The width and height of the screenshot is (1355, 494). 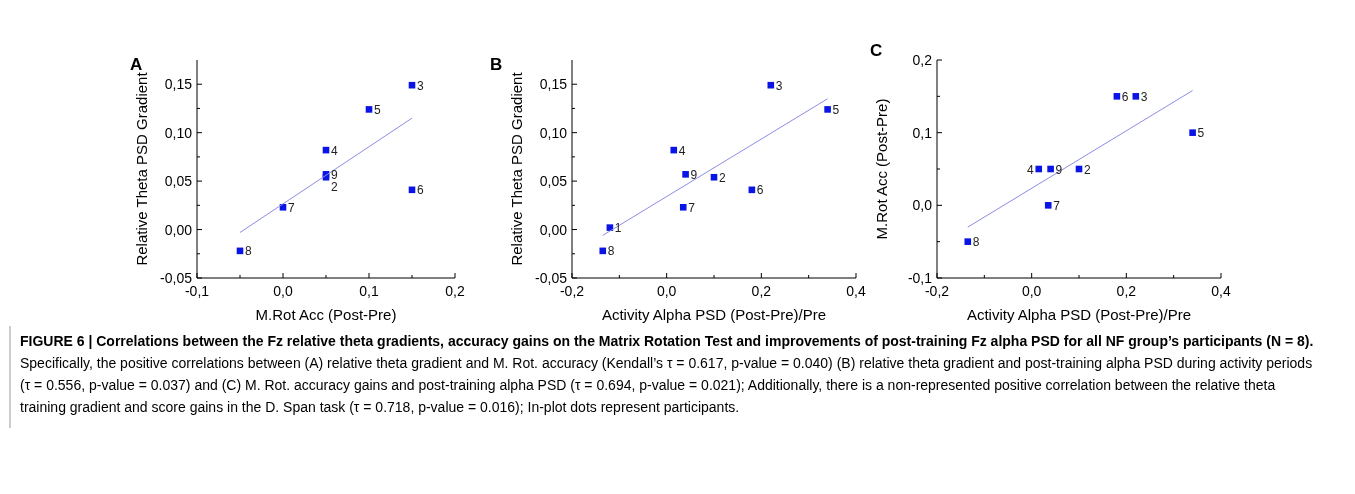 What do you see at coordinates (922, 132) in the screenshot?
I see `y-tick-label: 0,1` at bounding box center [922, 132].